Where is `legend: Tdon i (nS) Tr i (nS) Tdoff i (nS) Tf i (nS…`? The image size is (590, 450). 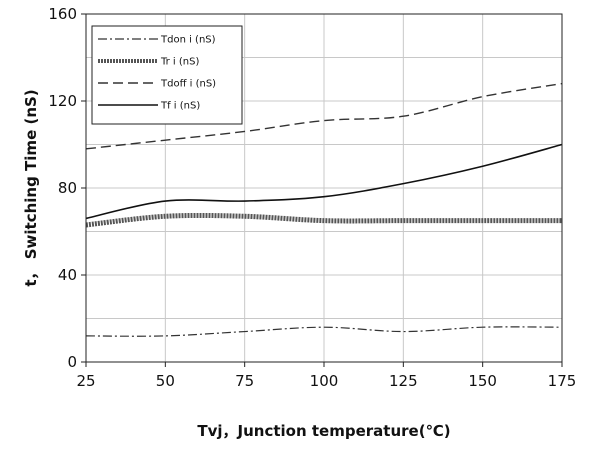 legend: Tdon i (nS) Tr i (nS) Tdoff i (nS) Tf i (nS… is located at coordinates (167, 75).